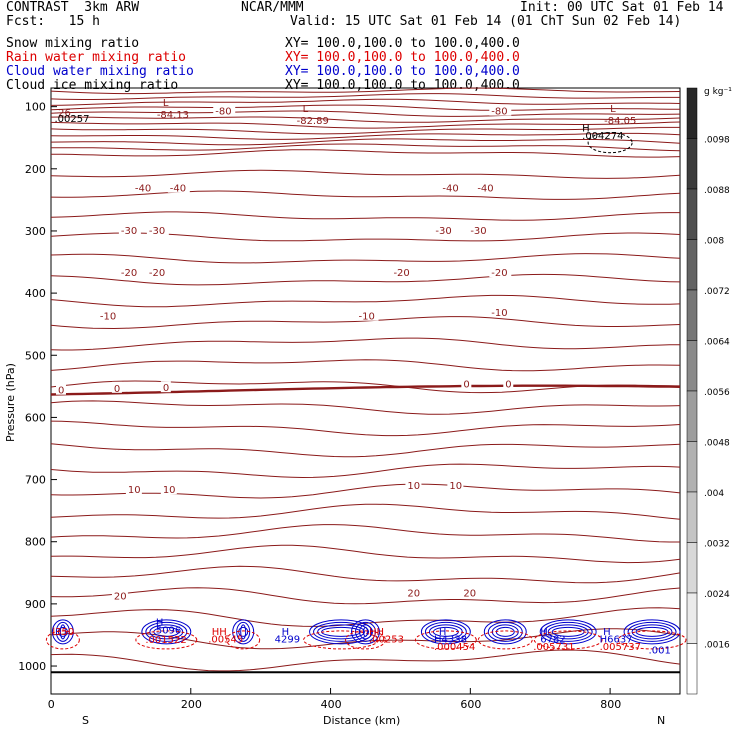 This screenshot has height=740, width=740. What do you see at coordinates (402, 71) in the screenshot?
I see `field-cloudwater-xy: XY= 100.0,100.0 to 100.0,400.0` at bounding box center [402, 71].